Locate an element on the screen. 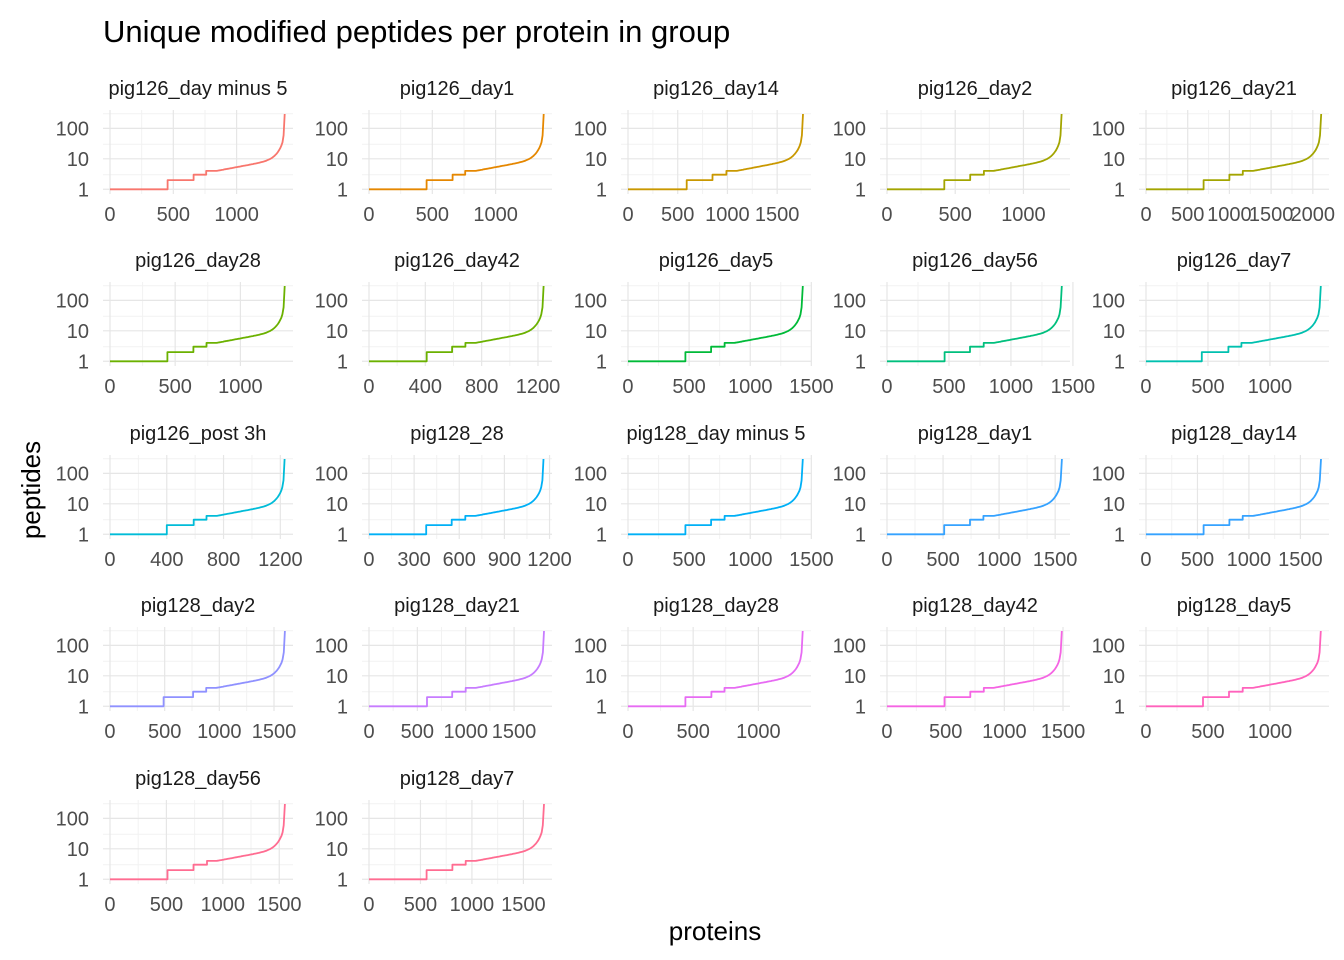 Image resolution: width=1344 pixels, height=960 pixels. facet-strip-label: pig128_day minus 5 is located at coordinates (715, 434).